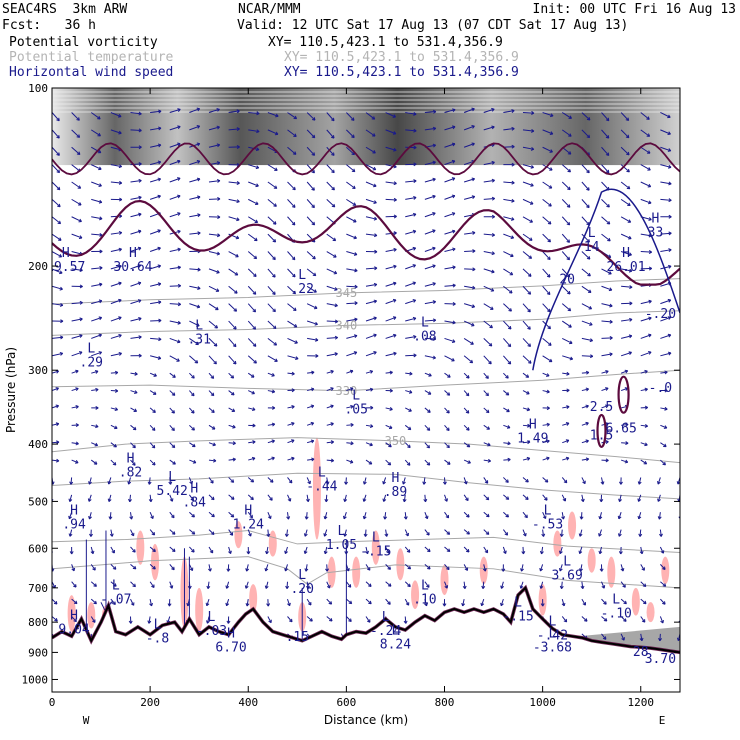 The height and width of the screenshot is (740, 740). Describe the element at coordinates (157, 639) in the screenshot. I see `pv-extremum-value: -.8` at that location.